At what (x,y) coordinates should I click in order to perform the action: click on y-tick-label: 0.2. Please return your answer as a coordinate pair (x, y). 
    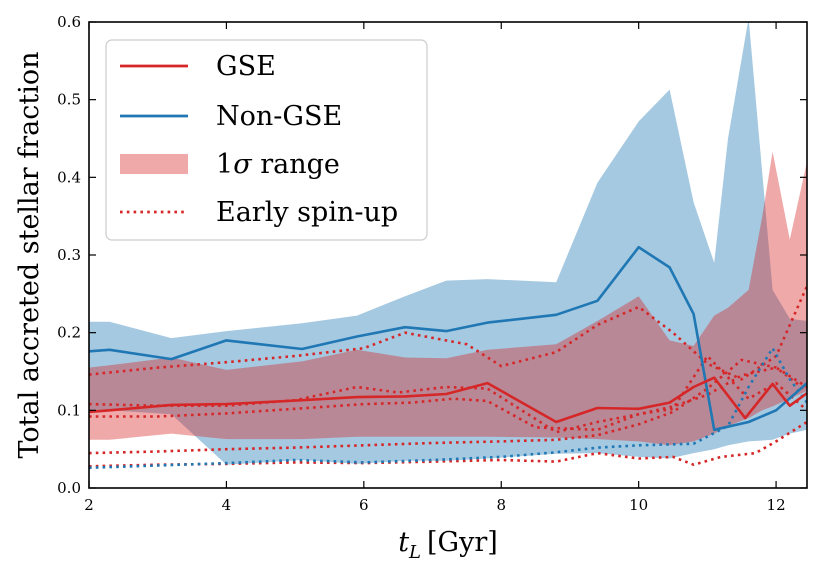
    Looking at the image, I should click on (69, 333).